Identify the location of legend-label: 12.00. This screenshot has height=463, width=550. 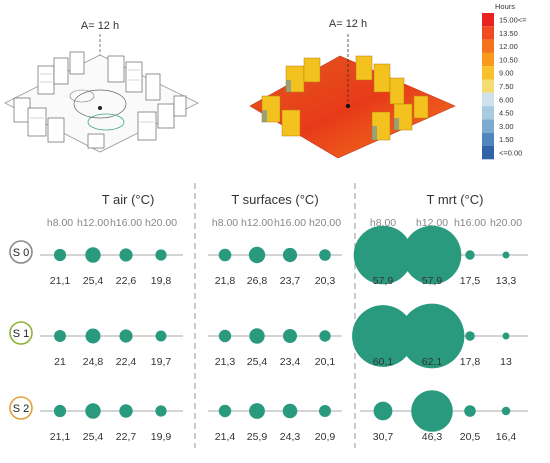
(508, 46).